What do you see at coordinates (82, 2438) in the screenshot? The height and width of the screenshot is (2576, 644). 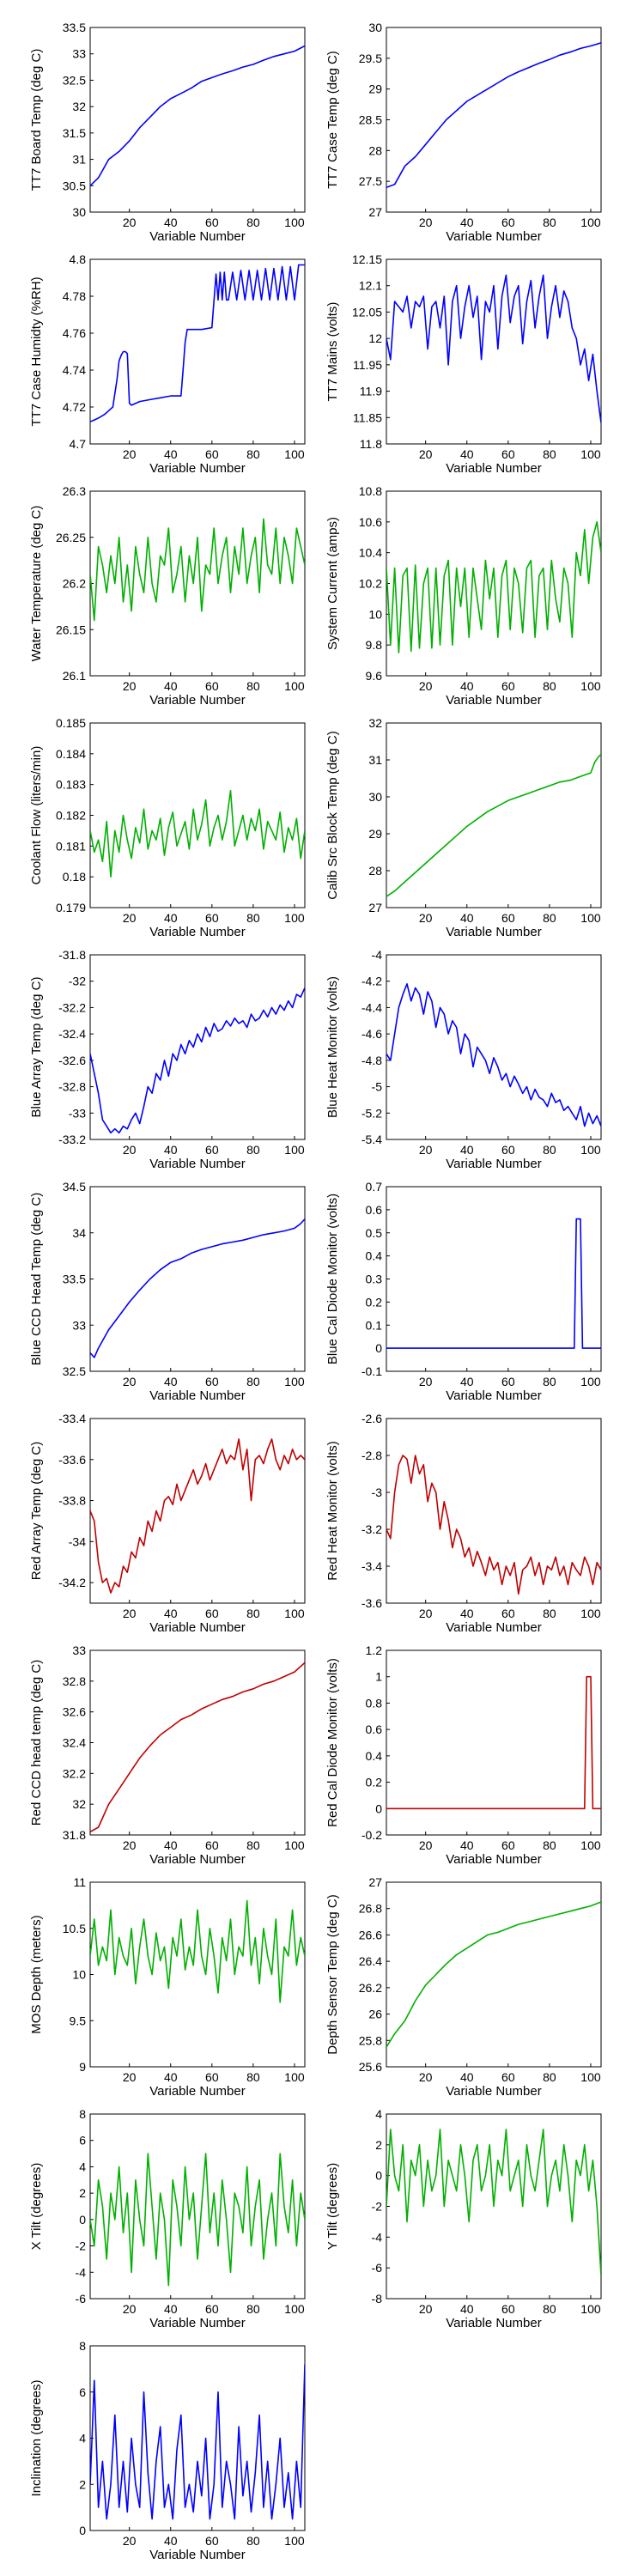 I see `y-tick-label: 4` at bounding box center [82, 2438].